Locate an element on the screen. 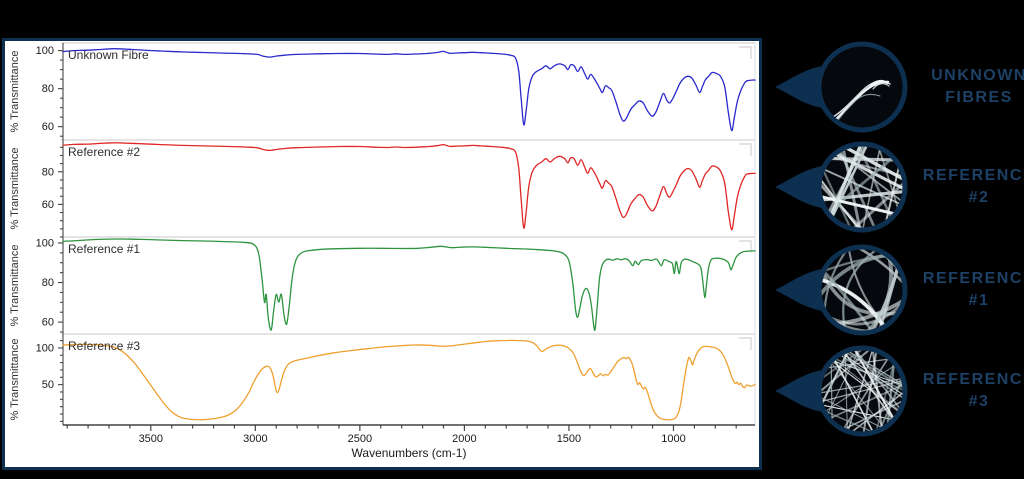  callout-label-reference-1: REFERENCE #1 is located at coordinates (971, 290).